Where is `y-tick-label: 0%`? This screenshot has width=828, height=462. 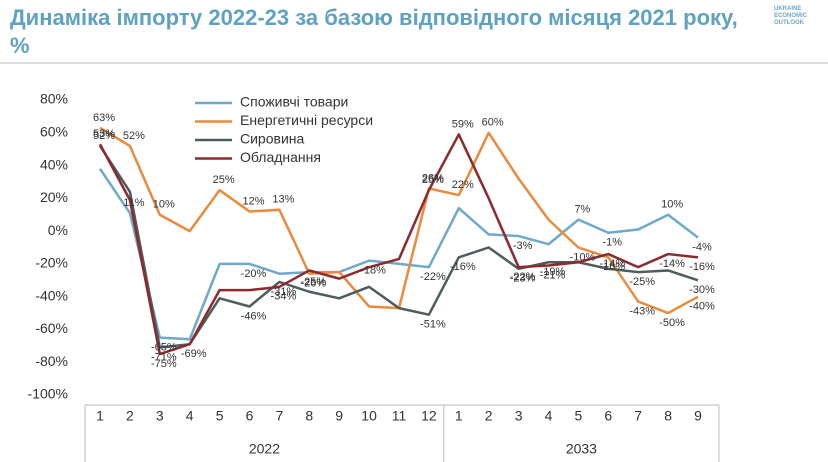 y-tick-label: 0% is located at coordinates (58, 230).